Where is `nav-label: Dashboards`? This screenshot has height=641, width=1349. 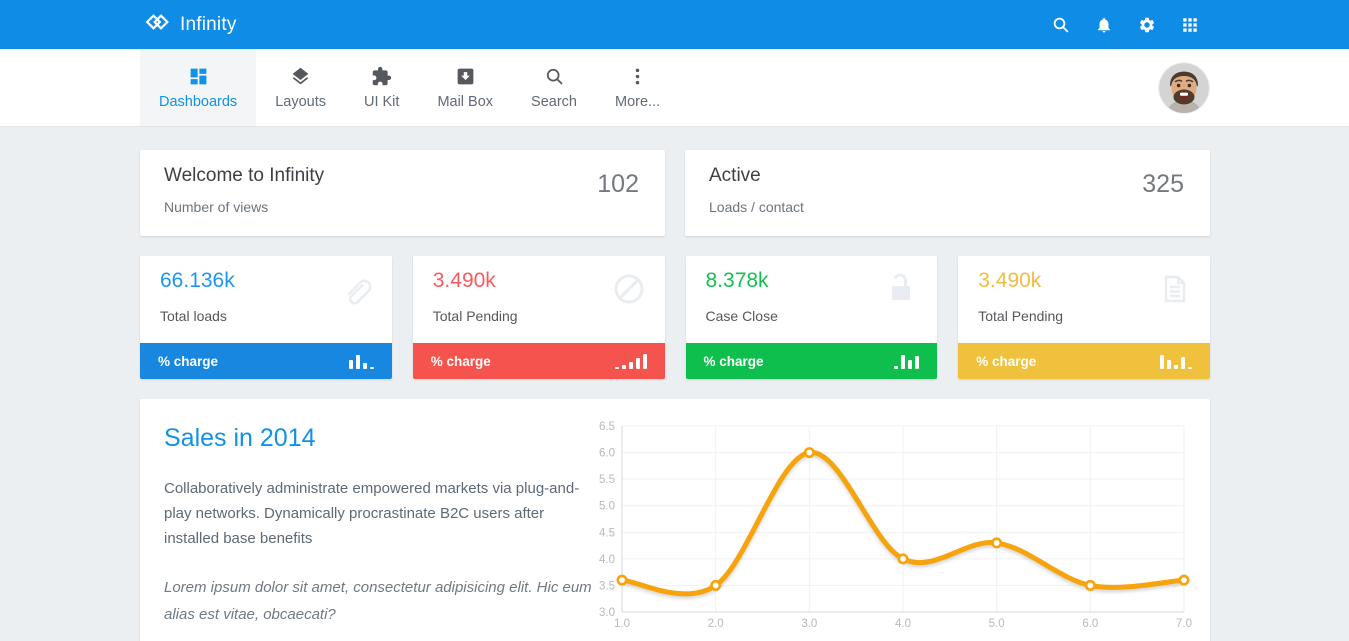
nav-label: Dashboards is located at coordinates (198, 101).